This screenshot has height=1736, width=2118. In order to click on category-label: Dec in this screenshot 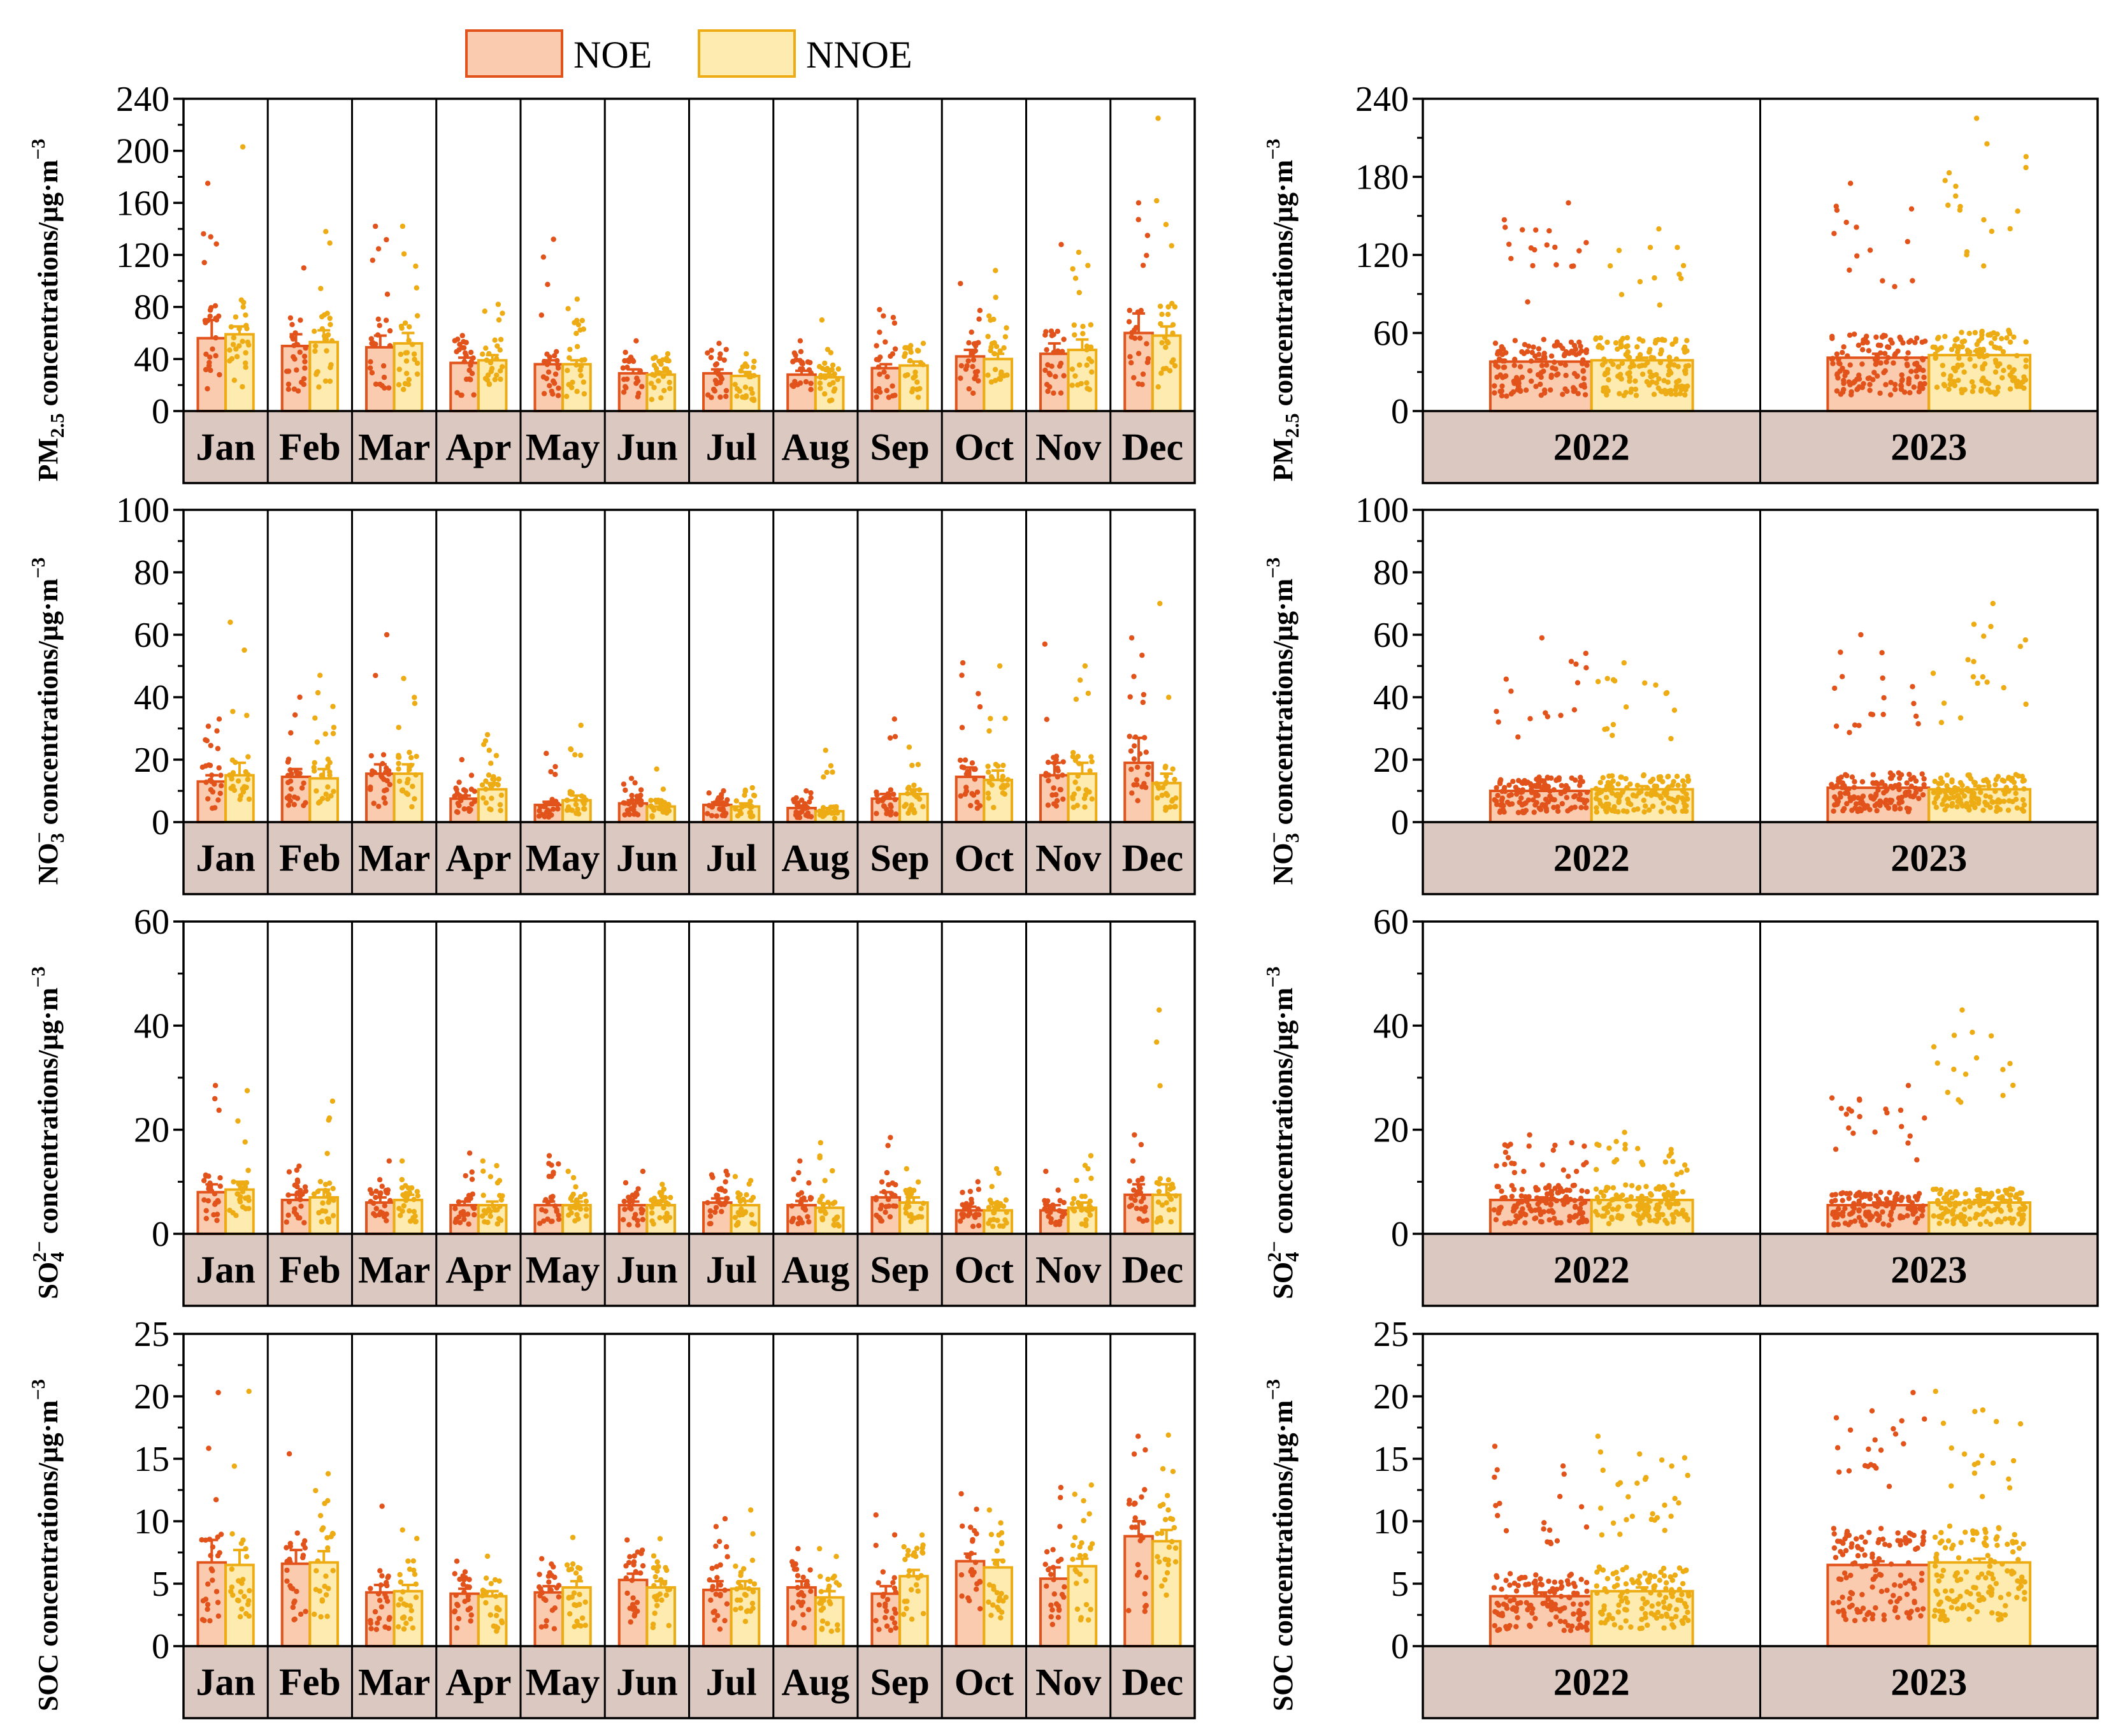, I will do `click(1153, 858)`.